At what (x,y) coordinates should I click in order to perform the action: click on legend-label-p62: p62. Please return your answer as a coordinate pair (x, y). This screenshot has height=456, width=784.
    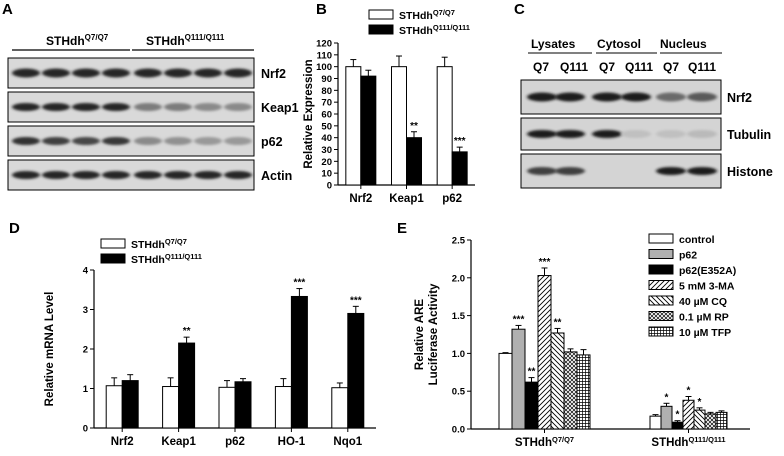
    Looking at the image, I should click on (688, 256).